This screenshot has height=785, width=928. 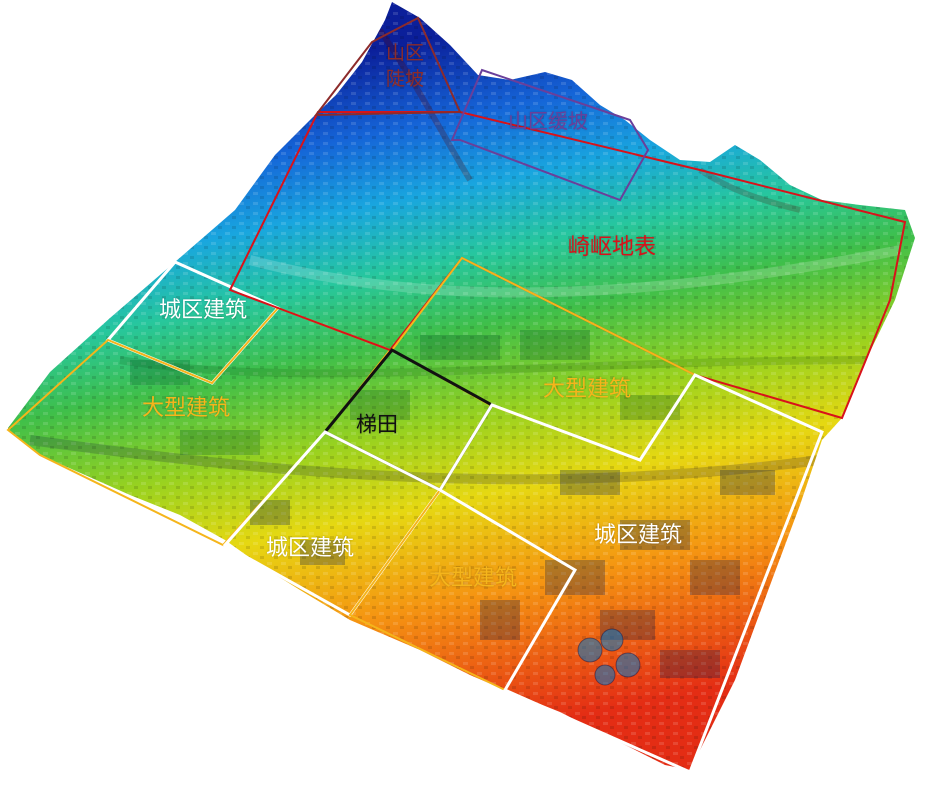 What do you see at coordinates (405, 66) in the screenshot?
I see `label-mountain-steep: 山区 陡坡` at bounding box center [405, 66].